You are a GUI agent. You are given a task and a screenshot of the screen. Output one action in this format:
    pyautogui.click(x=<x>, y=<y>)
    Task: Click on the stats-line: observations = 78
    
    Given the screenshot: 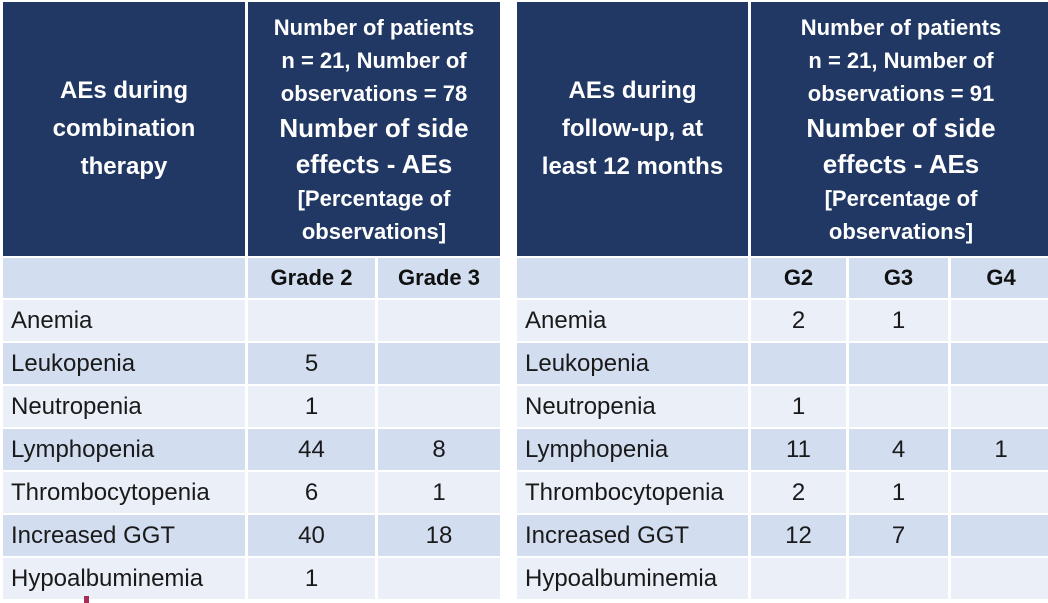 What is the action you would take?
    pyautogui.click(x=374, y=93)
    